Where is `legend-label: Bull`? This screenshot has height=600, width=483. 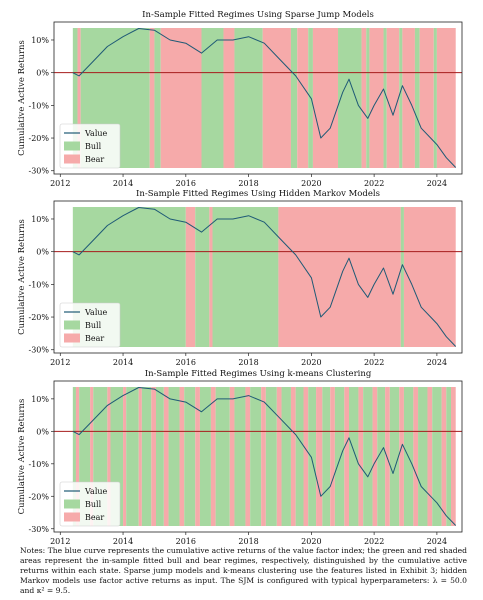
legend-label: Bull is located at coordinates (93, 325).